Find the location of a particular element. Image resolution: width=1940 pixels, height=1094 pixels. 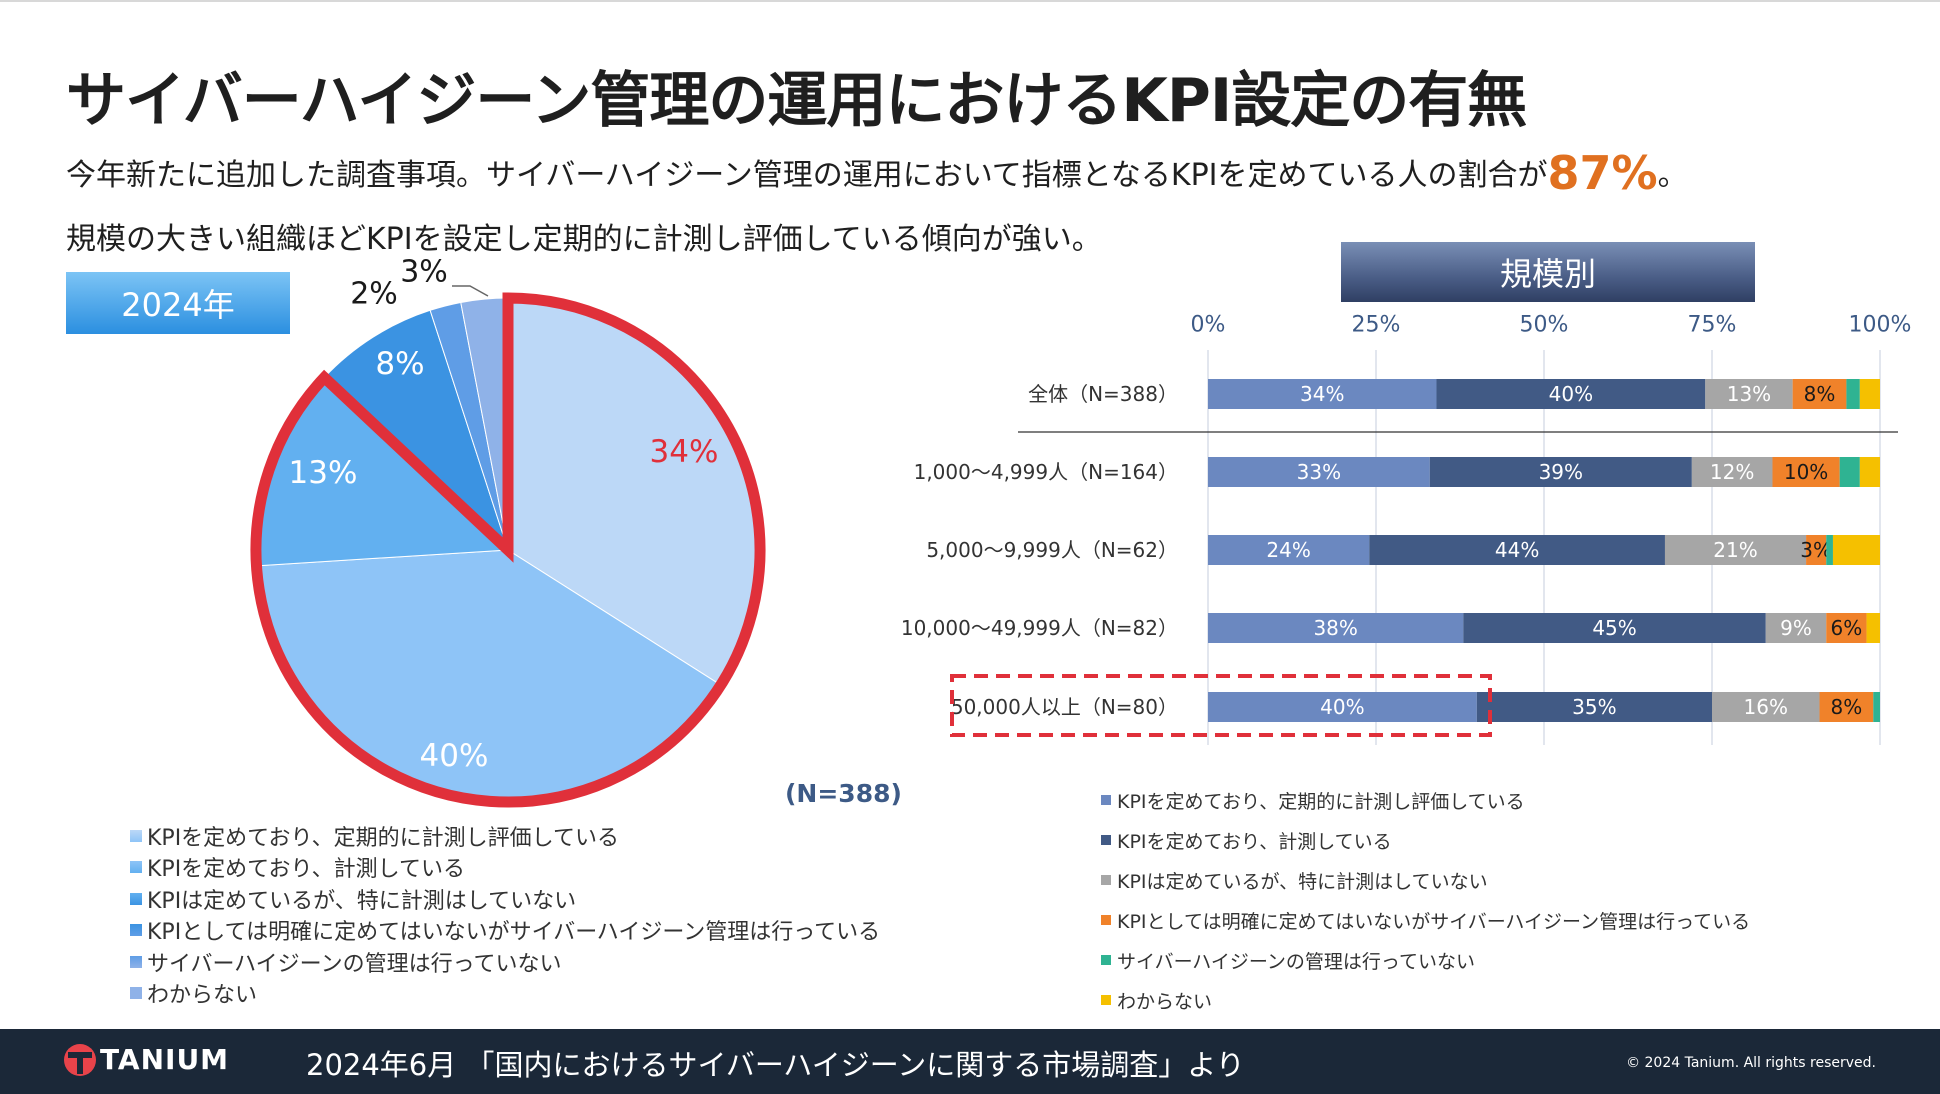

bar-legend-item-5: サイバーハイジーンの管理は行っていない is located at coordinates (1425, 960).